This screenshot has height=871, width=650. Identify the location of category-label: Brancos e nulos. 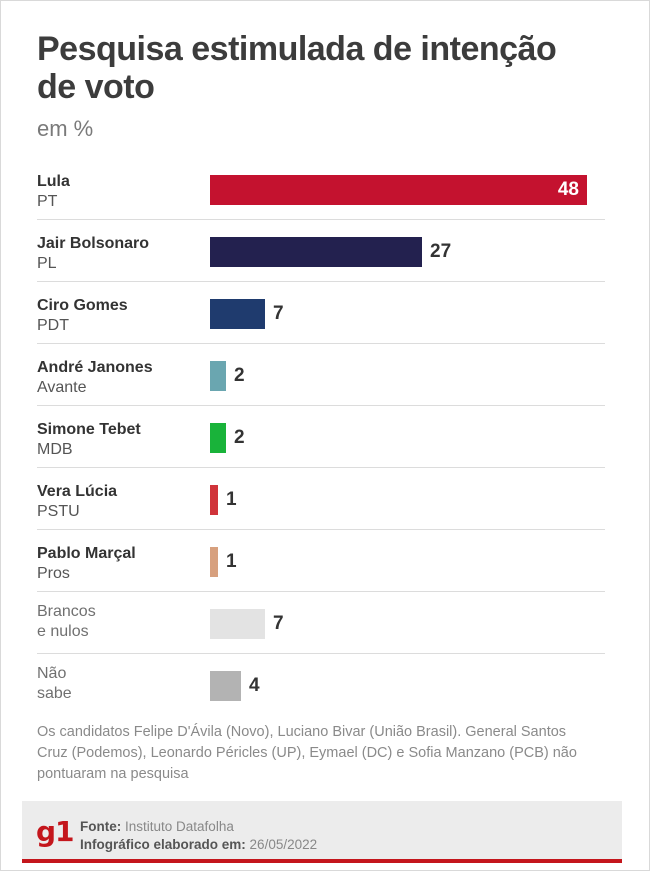
(66, 621).